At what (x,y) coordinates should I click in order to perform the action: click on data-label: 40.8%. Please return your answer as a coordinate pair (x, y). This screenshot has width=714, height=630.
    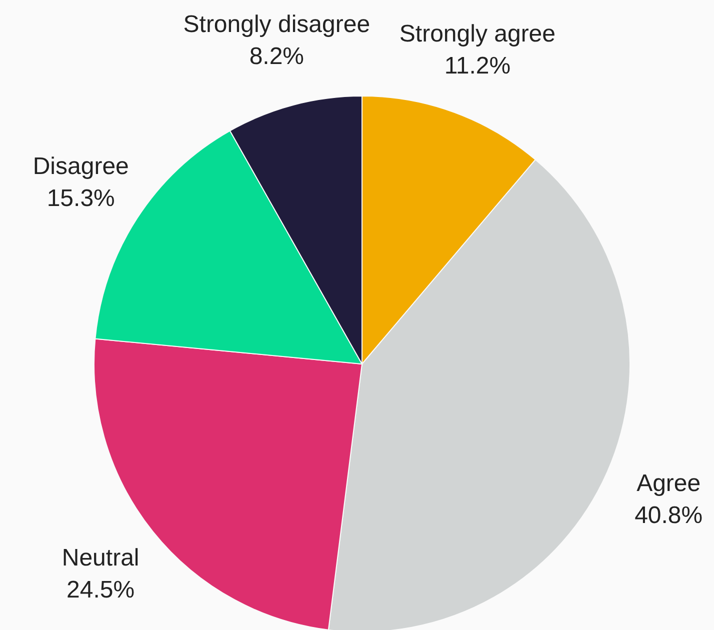
    Looking at the image, I should click on (668, 515).